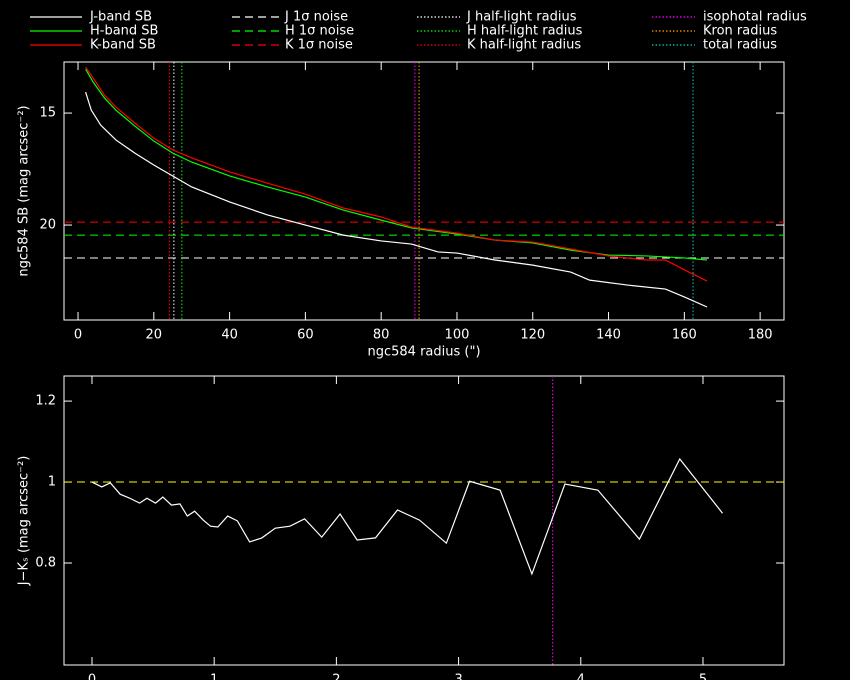 The width and height of the screenshot is (850, 680). I want to click on legend-label: Kron radius, so click(740, 31).